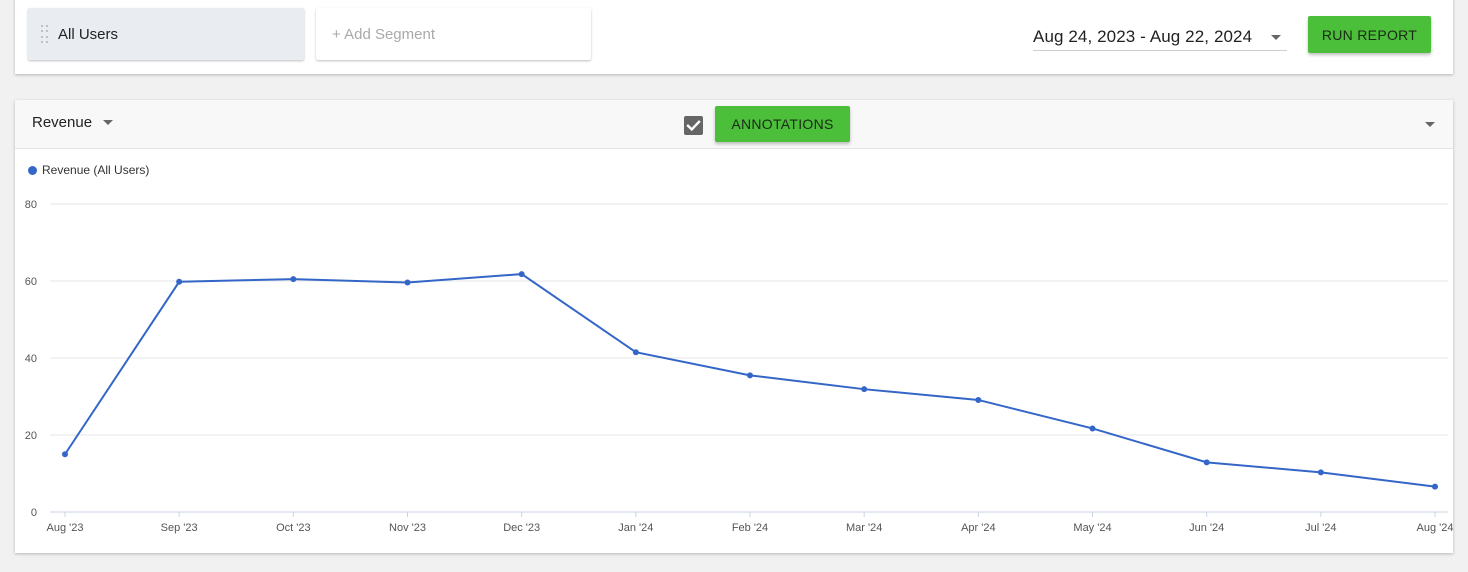 This screenshot has width=1468, height=572. I want to click on x-tick-label: Oct '23, so click(293, 528).